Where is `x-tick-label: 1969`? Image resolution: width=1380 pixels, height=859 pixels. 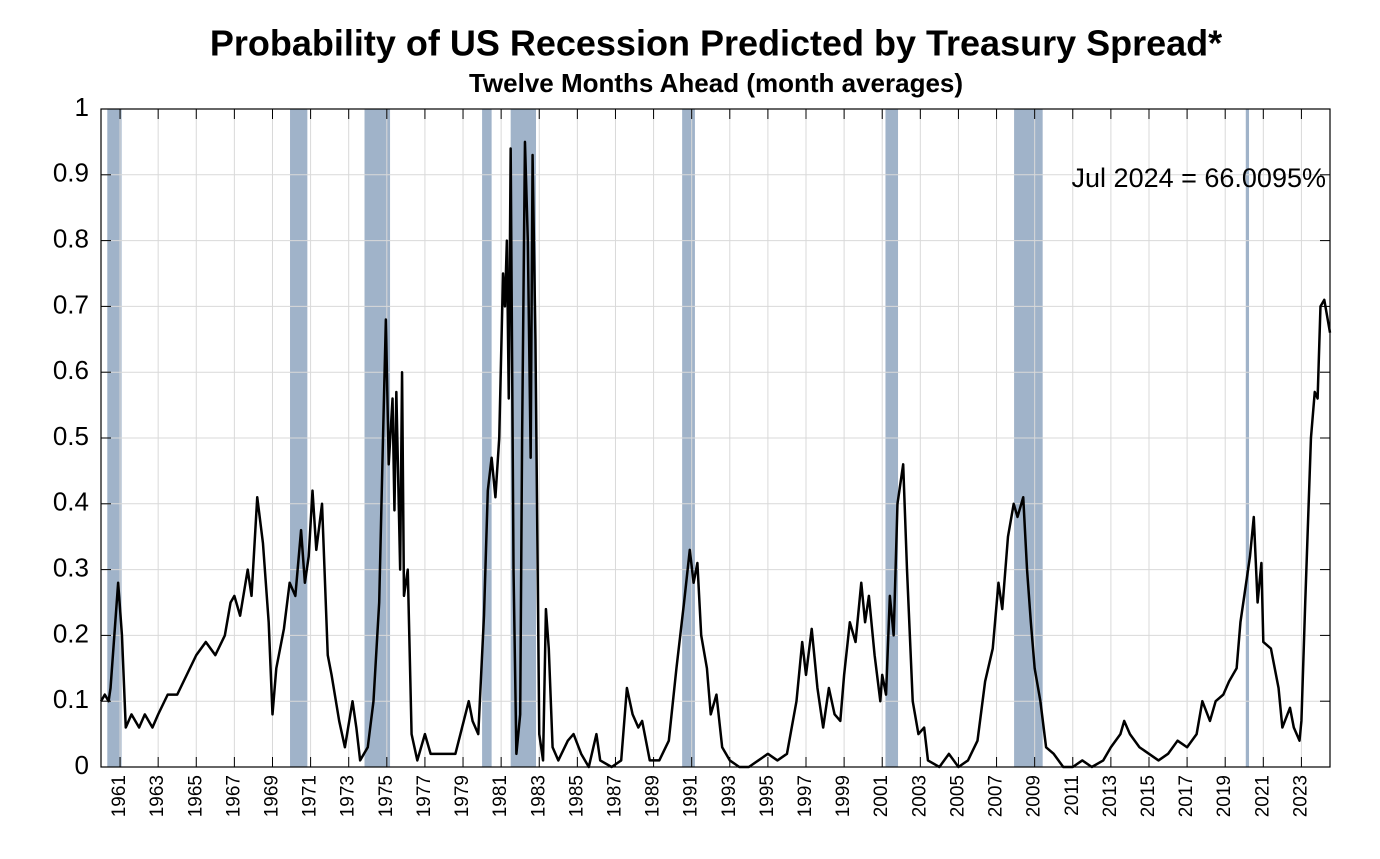 x-tick-label: 1969 is located at coordinates (272, 796).